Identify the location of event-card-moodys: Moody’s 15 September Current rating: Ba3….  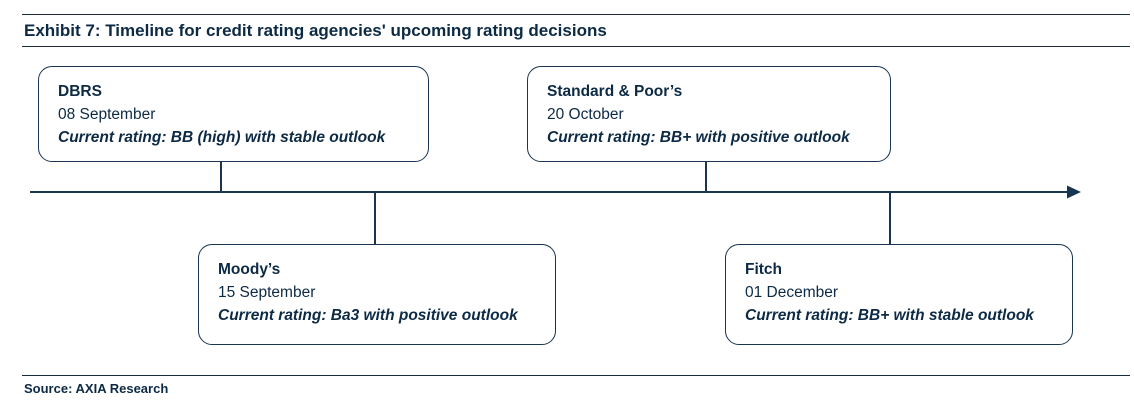
(377, 294).